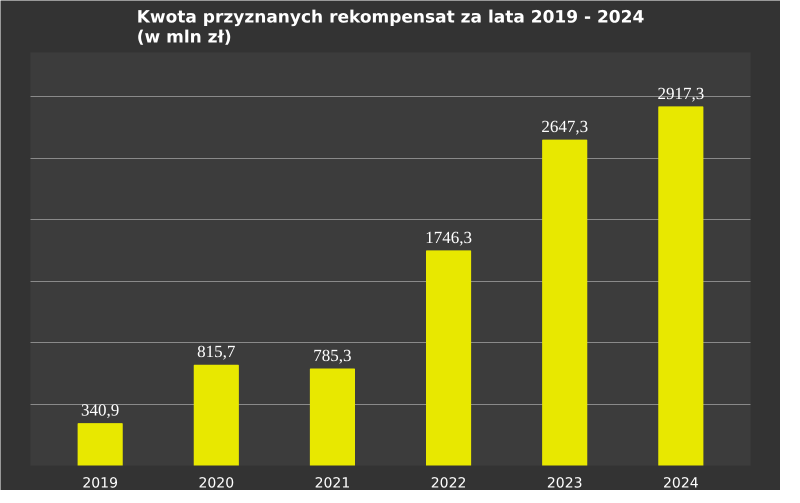 This screenshot has height=503, width=800. Describe the element at coordinates (100, 410) in the screenshot. I see `data-label: 340,9` at that location.